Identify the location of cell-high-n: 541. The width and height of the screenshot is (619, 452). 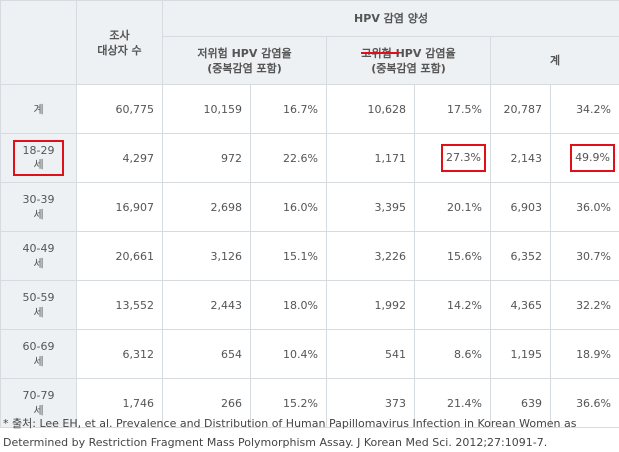
(370, 354).